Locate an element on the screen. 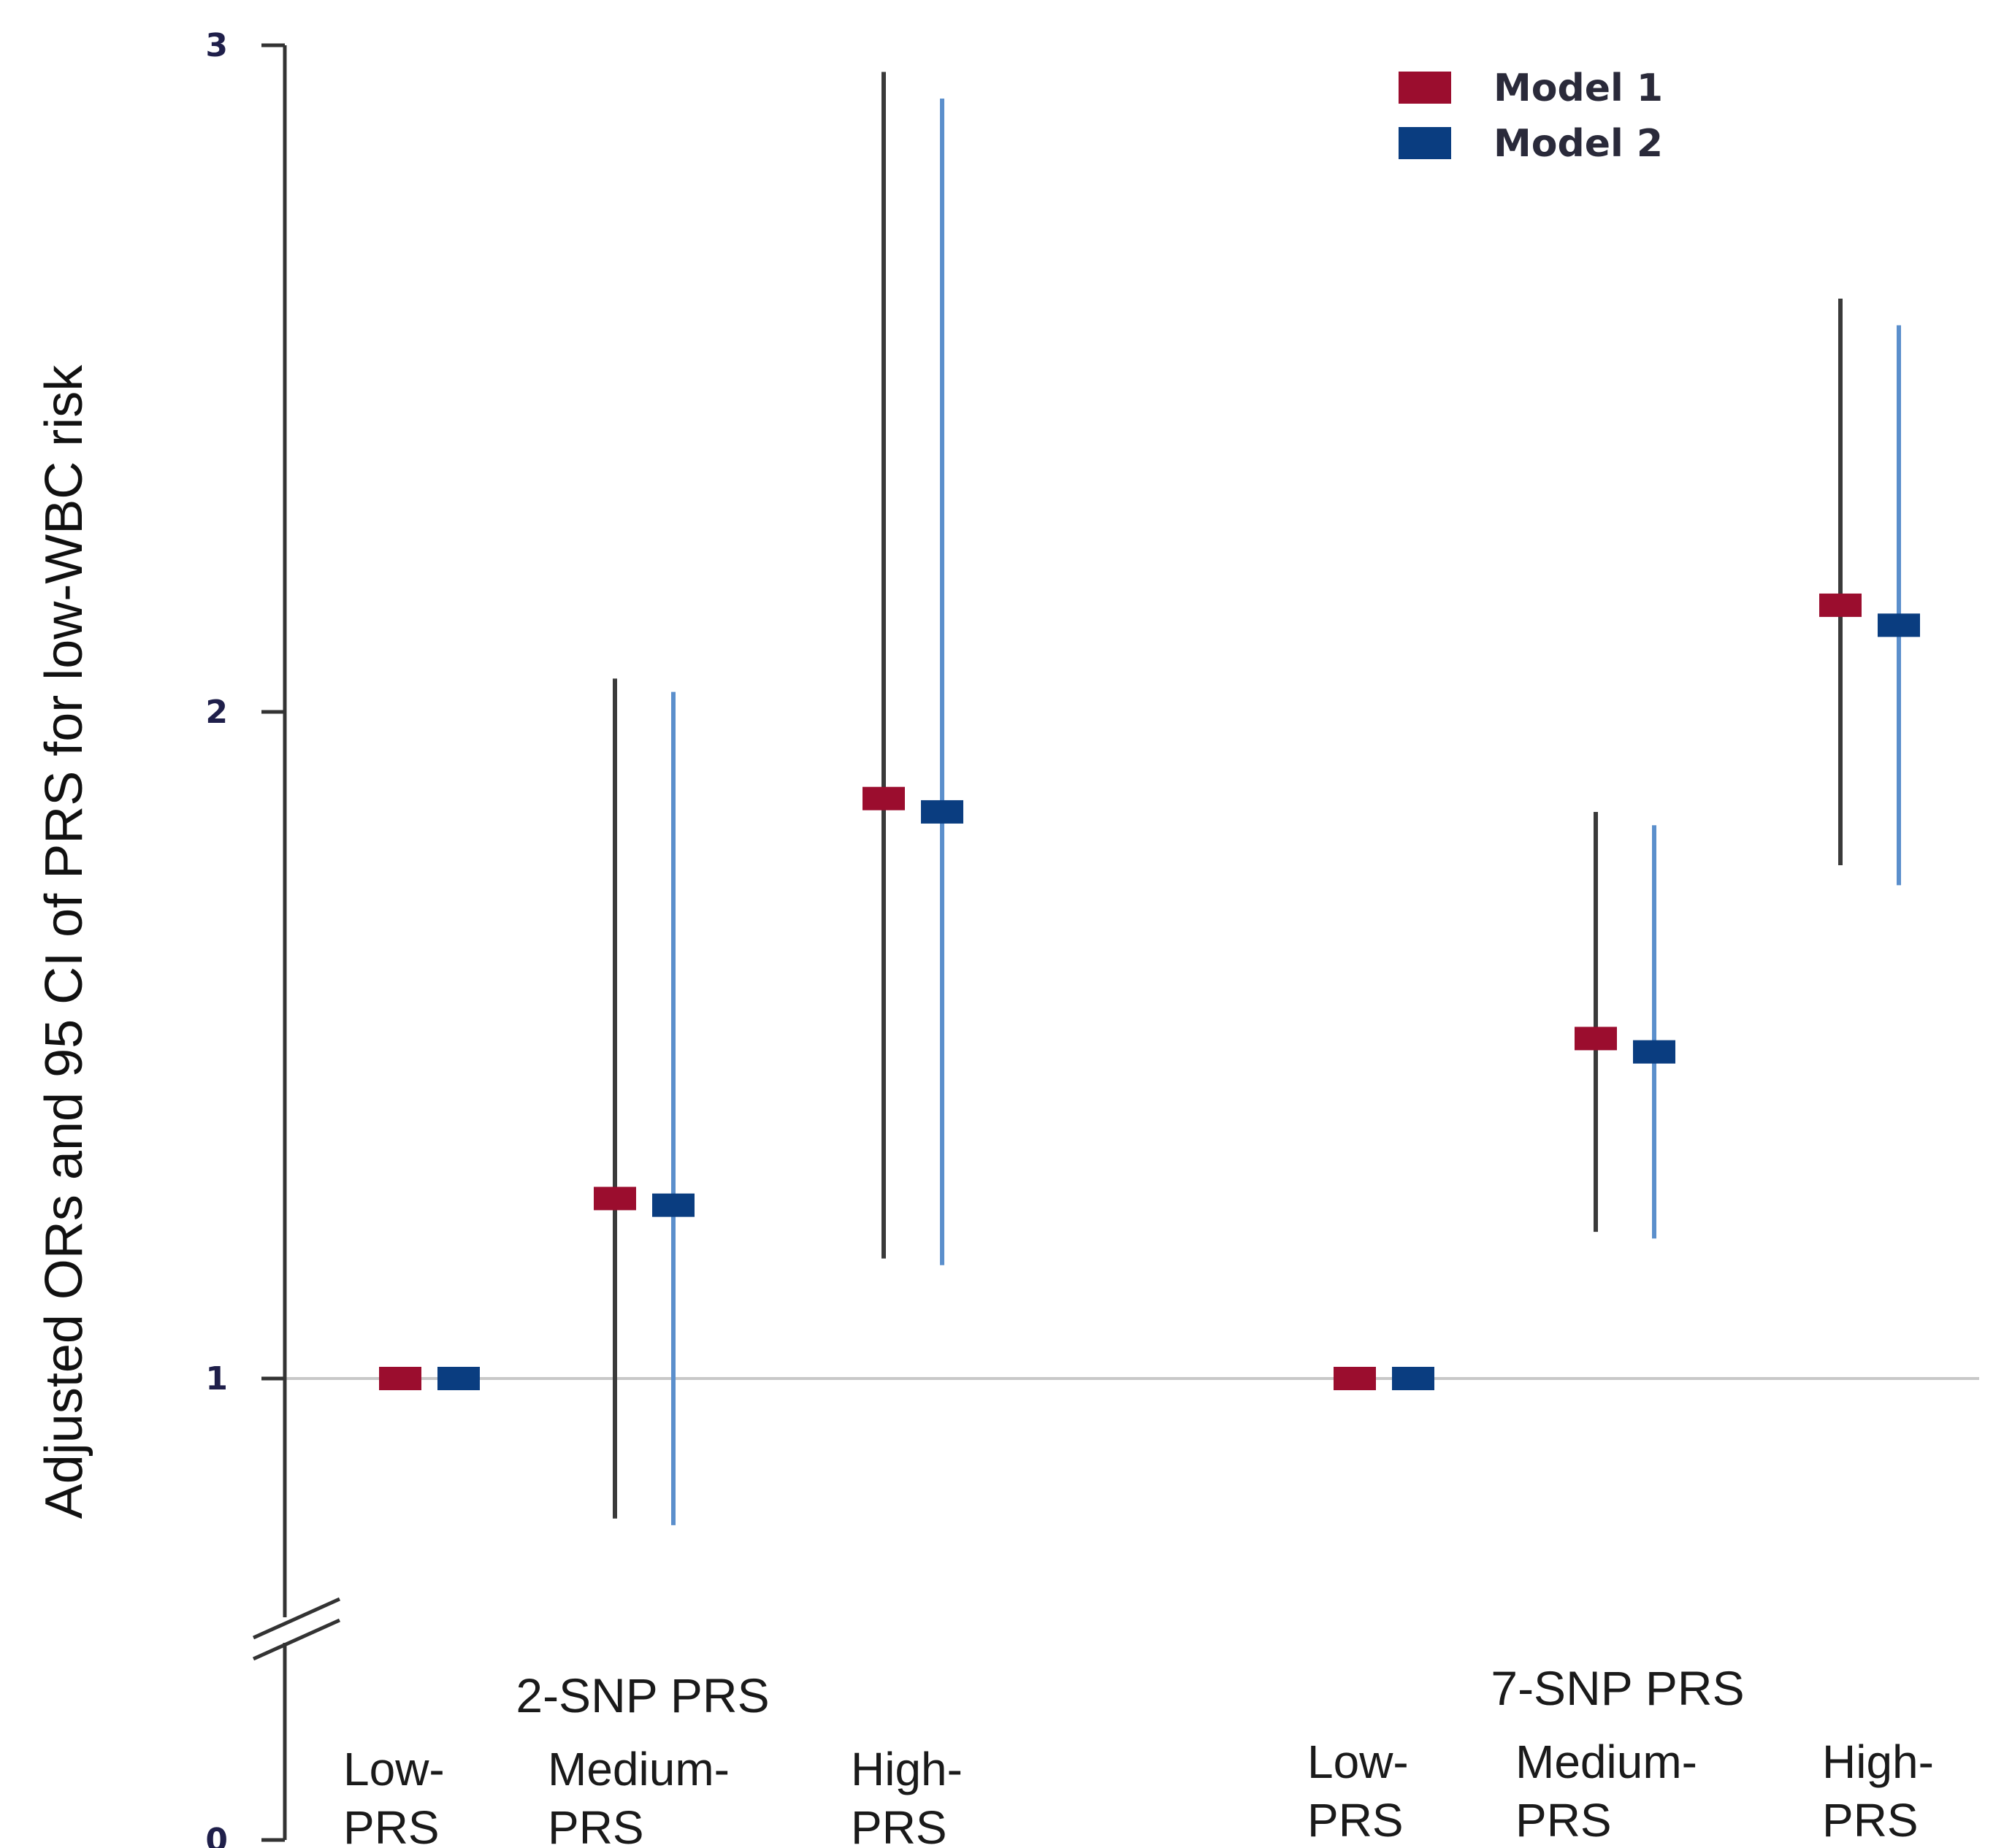 Image resolution: width=2004 pixels, height=1848 pixels. y-tick-label: 3 is located at coordinates (216, 45).